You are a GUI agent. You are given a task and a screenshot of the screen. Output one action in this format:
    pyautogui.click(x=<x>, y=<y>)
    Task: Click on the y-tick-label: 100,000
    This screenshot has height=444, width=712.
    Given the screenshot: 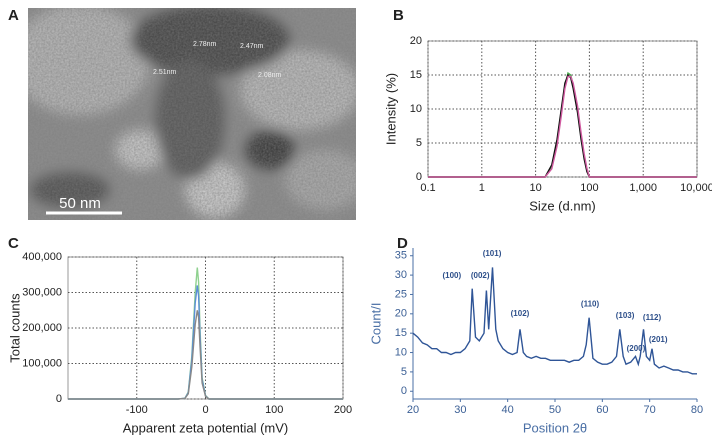 What is the action you would take?
    pyautogui.click(x=42, y=363)
    